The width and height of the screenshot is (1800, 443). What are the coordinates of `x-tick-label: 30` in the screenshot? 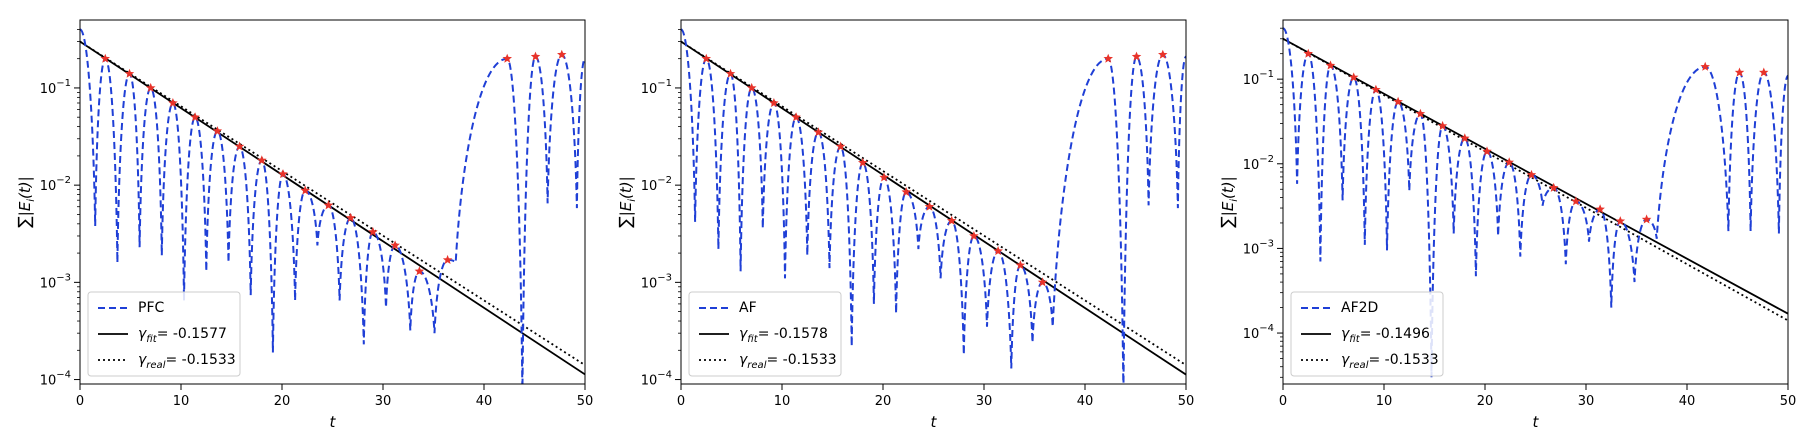 It's located at (383, 401).